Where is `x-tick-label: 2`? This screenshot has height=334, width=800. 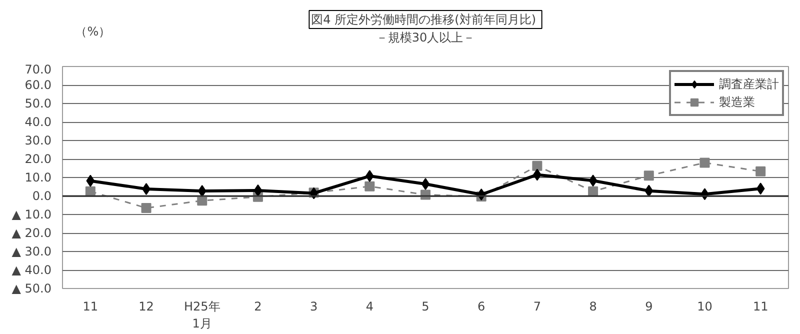
x-tick-label: 2 is located at coordinates (258, 307).